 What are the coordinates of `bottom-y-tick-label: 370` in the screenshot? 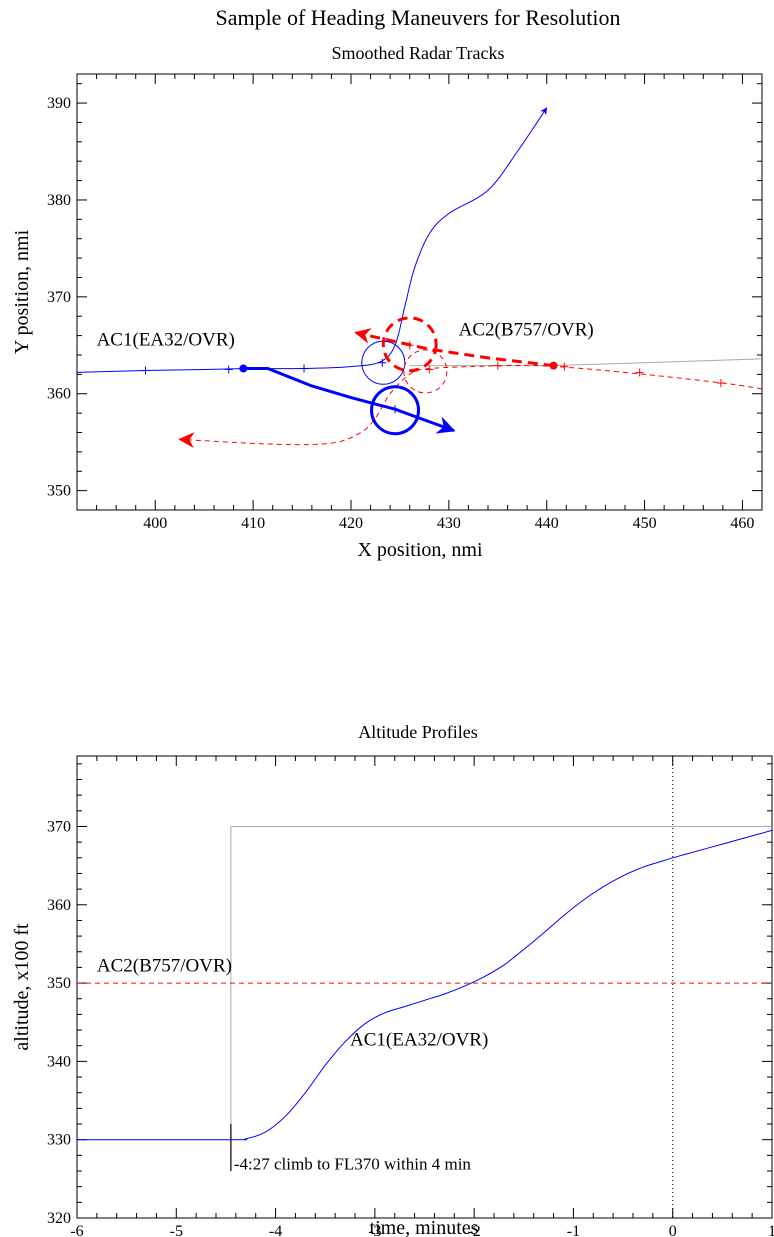 It's located at (59, 826).